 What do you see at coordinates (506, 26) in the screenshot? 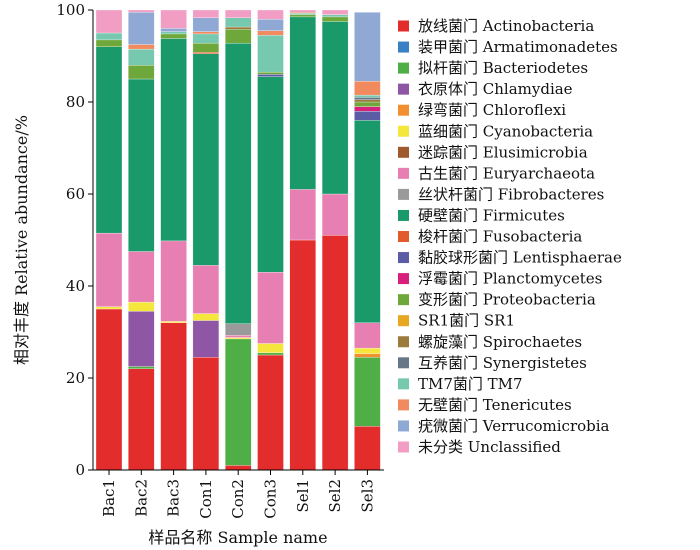
I see `legend-label: 放线菌门 Actinobacteria` at bounding box center [506, 26].